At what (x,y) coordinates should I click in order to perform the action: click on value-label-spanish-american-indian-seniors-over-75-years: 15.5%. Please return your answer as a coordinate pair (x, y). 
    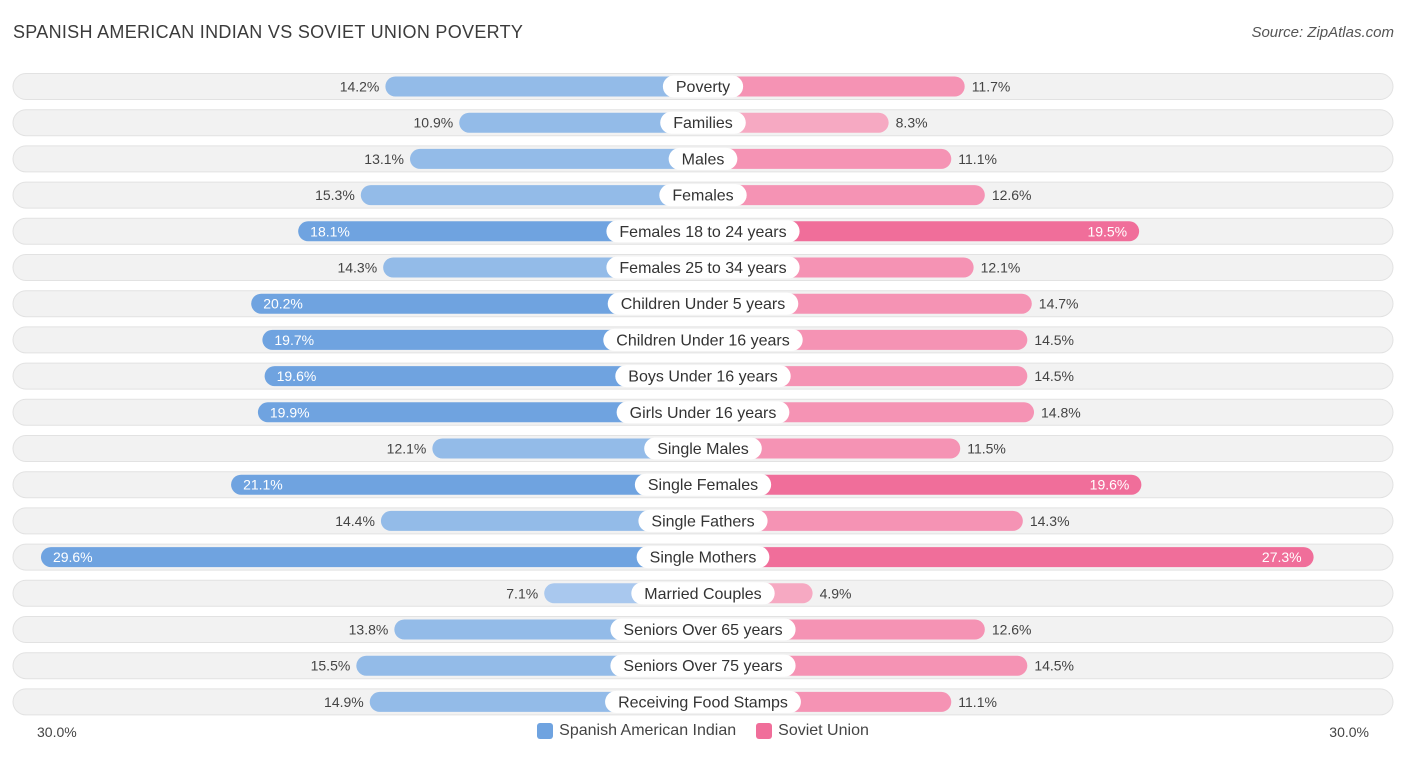
    Looking at the image, I should click on (331, 666).